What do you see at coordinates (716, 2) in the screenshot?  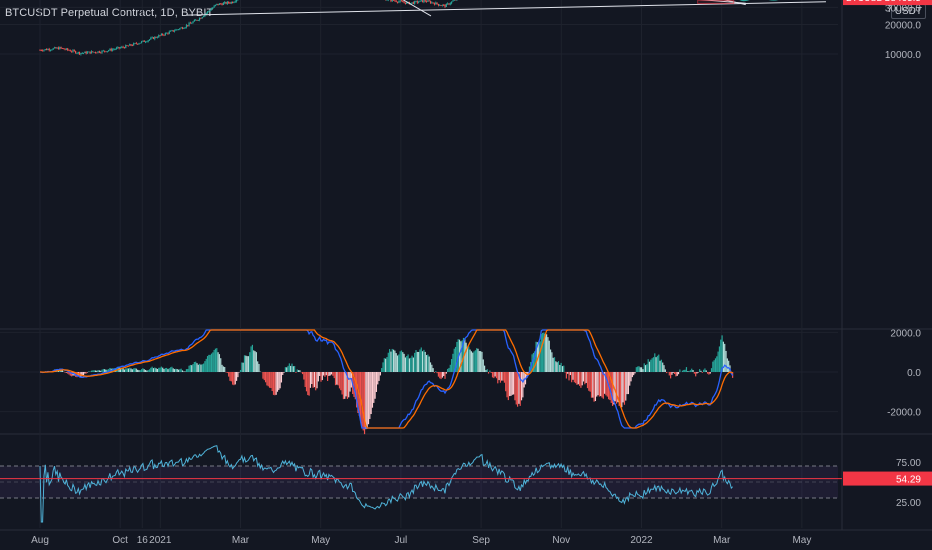 I see `zone-box` at bounding box center [716, 2].